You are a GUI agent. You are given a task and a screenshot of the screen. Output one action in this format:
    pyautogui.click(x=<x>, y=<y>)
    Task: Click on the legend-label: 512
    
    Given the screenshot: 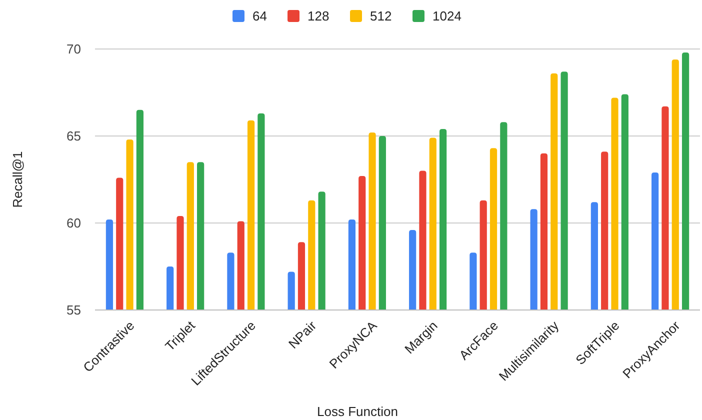 What is the action you would take?
    pyautogui.click(x=381, y=16)
    